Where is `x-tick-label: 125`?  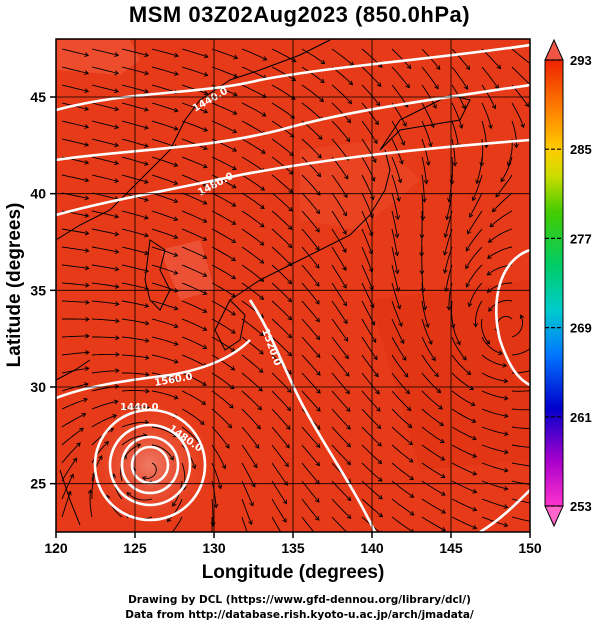
x-tick-label: 125 is located at coordinates (135, 548).